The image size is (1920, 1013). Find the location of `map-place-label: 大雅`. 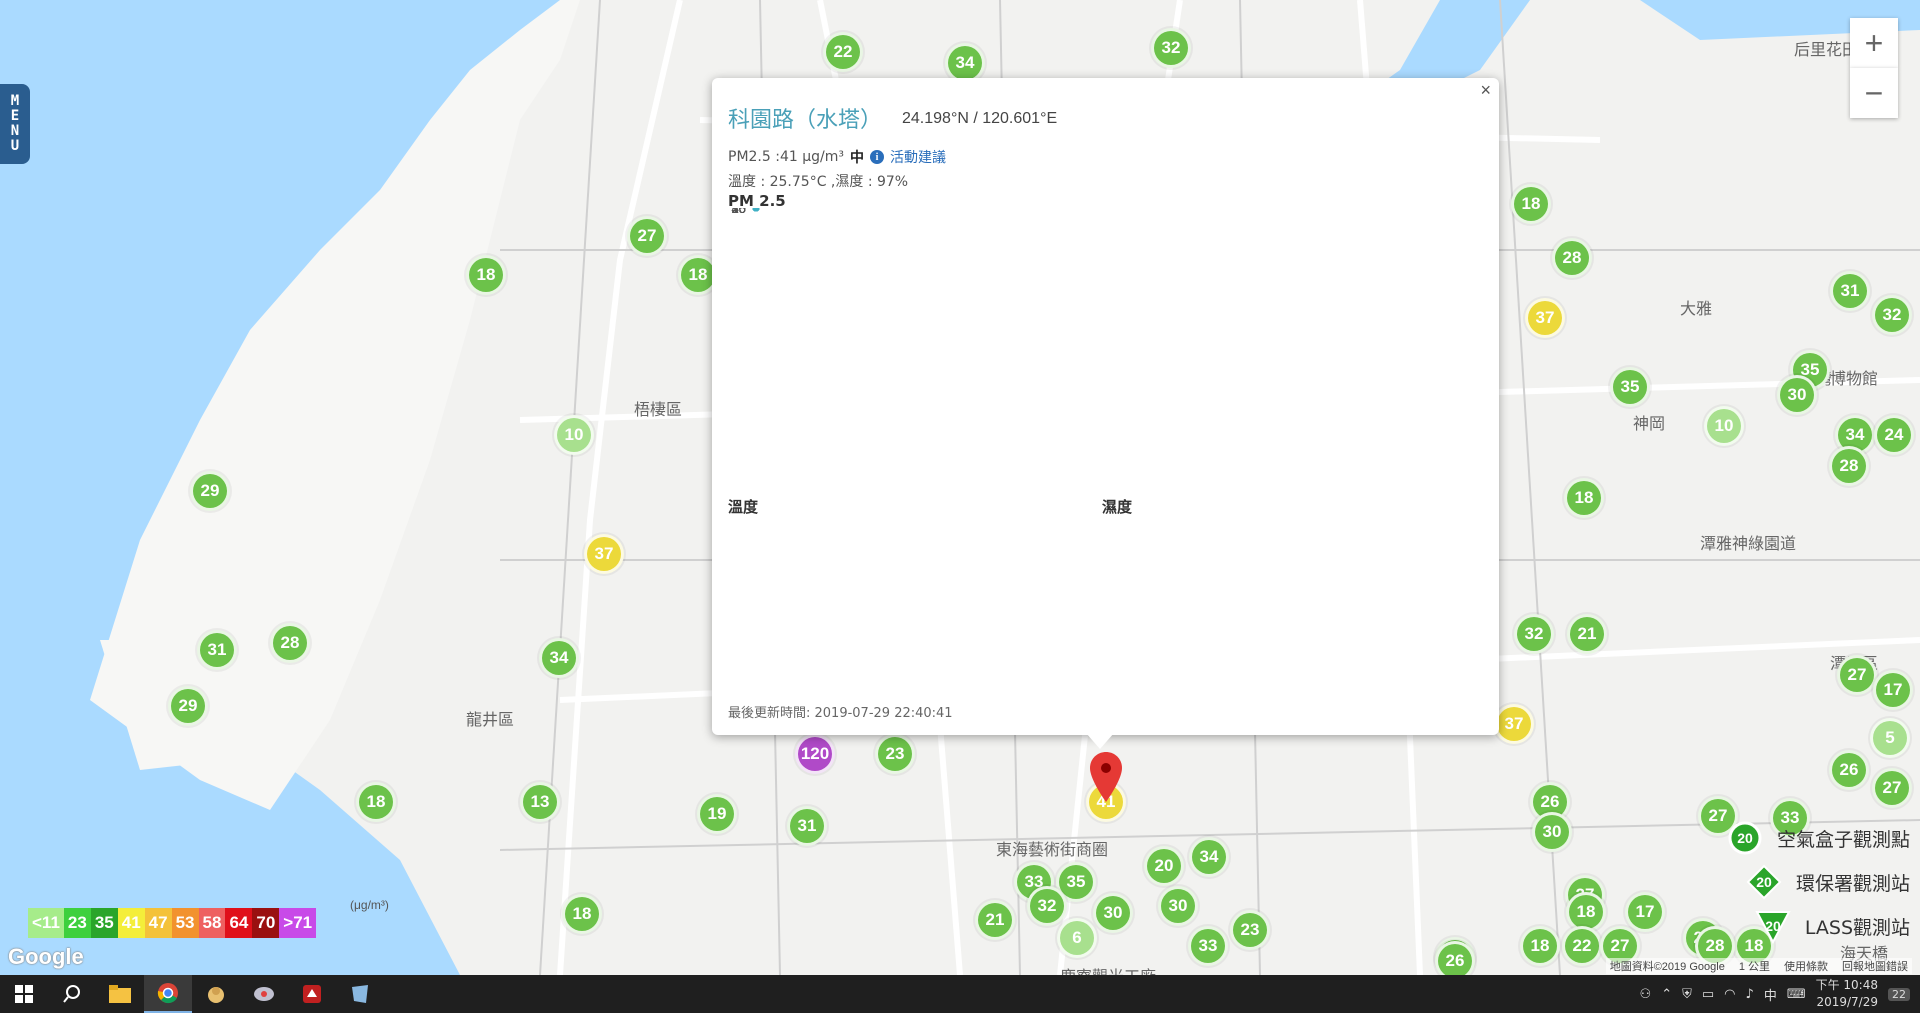

map-place-label: 大雅 is located at coordinates (1696, 309).